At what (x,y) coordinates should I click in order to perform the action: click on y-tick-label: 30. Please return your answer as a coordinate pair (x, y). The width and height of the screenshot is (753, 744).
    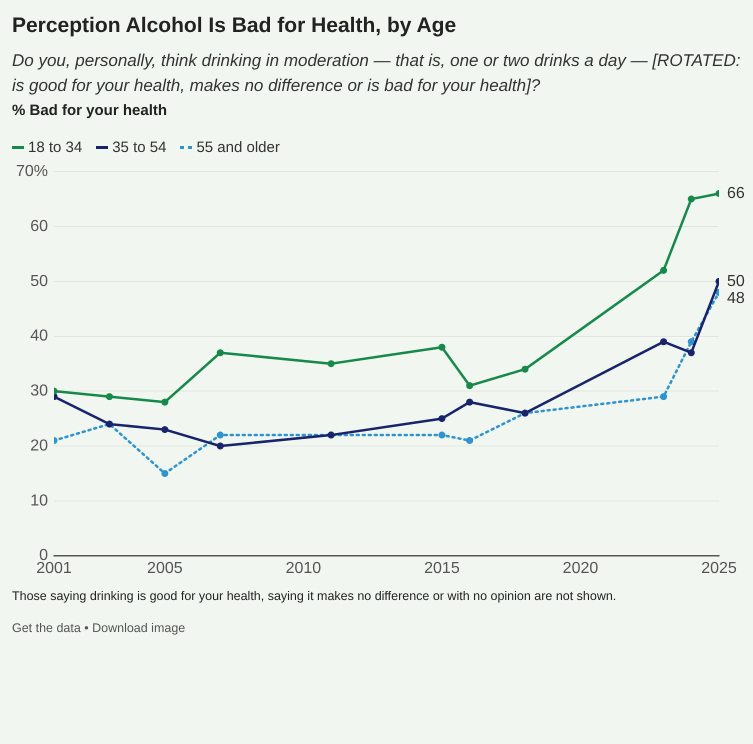
    Looking at the image, I should click on (39, 391).